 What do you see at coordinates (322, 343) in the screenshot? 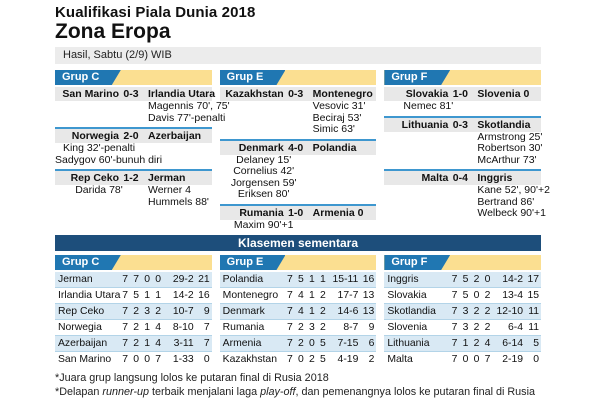
I see `stat-lost: 5` at bounding box center [322, 343].